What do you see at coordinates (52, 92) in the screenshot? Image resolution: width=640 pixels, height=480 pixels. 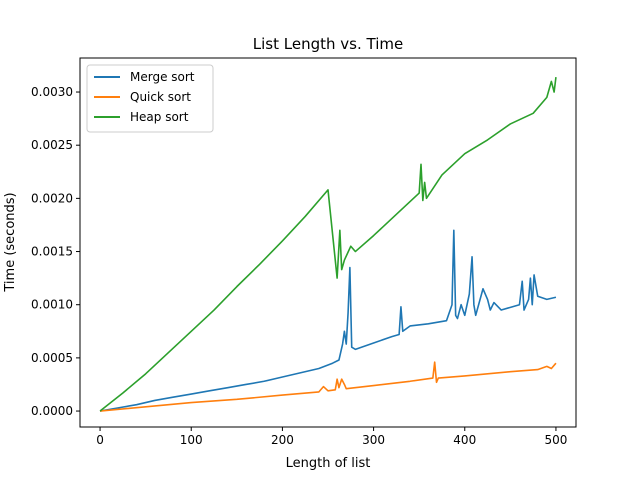 I see `y-tick-label: 0.0030` at bounding box center [52, 92].